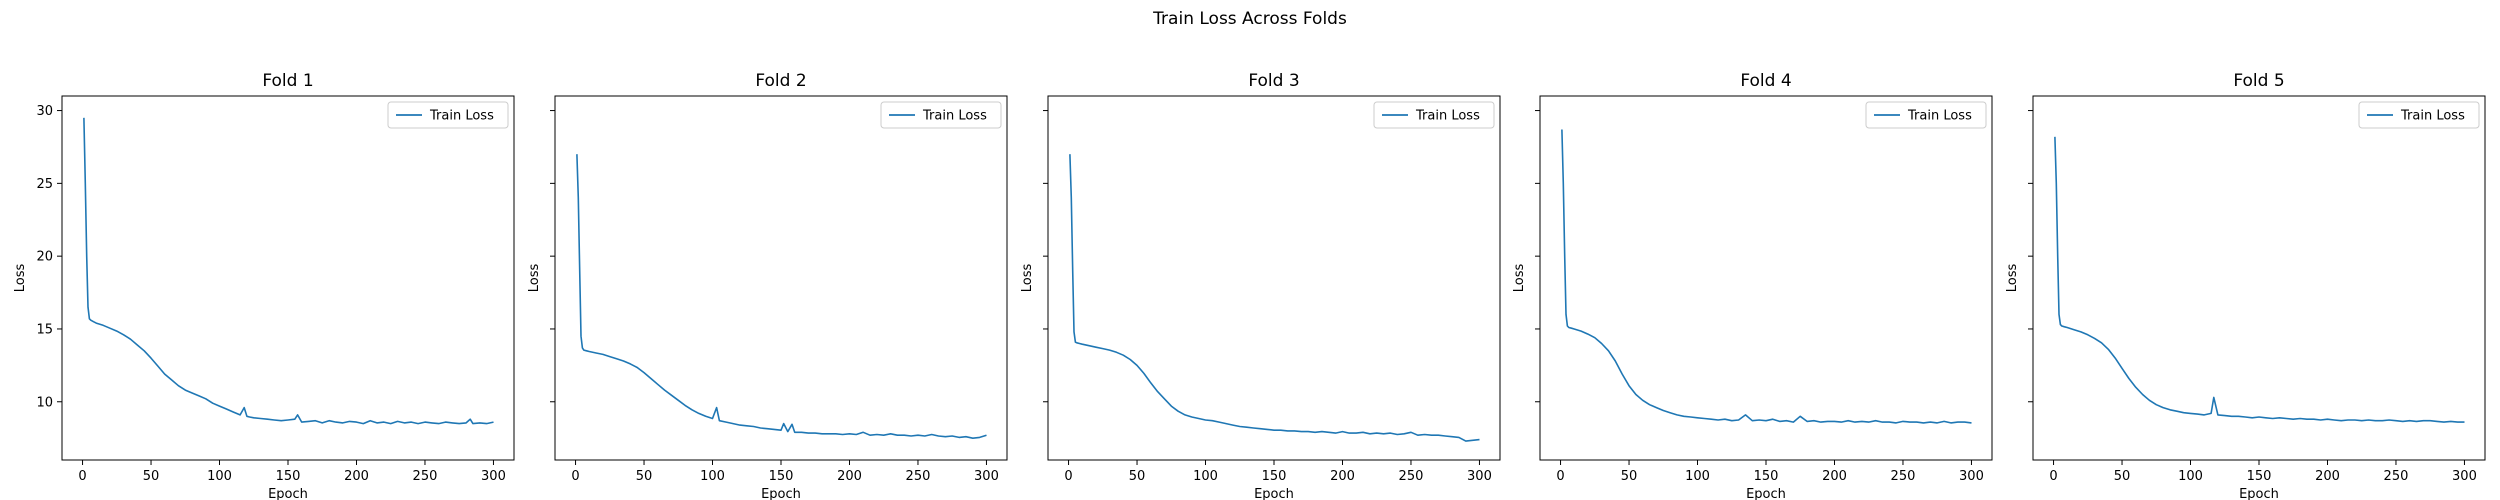 The height and width of the screenshot is (500, 2500). I want to click on y-tick-label: 20, so click(44, 257).